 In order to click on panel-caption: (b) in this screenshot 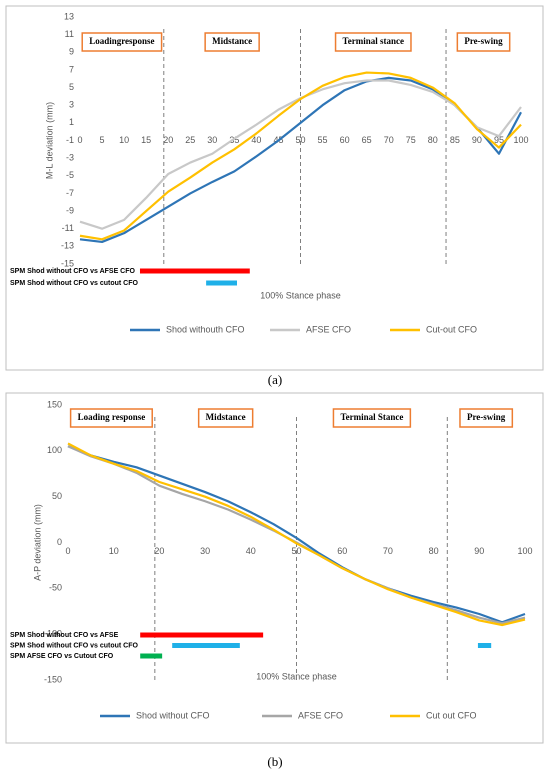, I will do `click(274, 761)`.